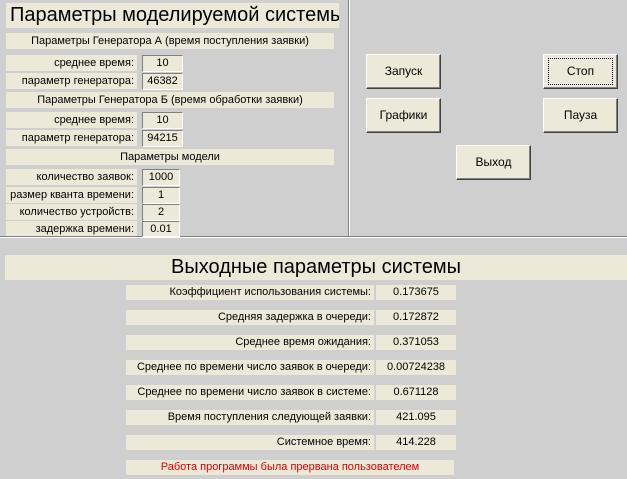 This screenshot has width=627, height=479. What do you see at coordinates (416, 367) in the screenshot?
I see `output-value: 0.00724238` at bounding box center [416, 367].